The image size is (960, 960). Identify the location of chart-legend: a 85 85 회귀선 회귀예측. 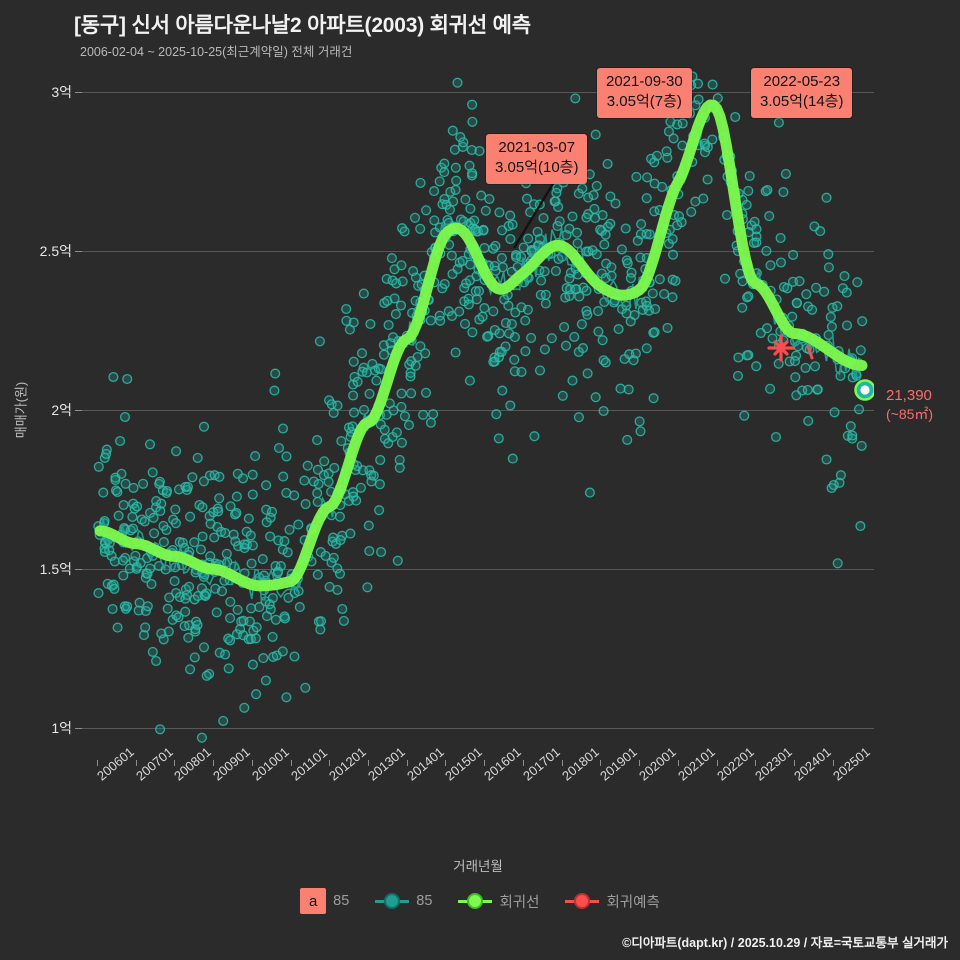
(480, 901).